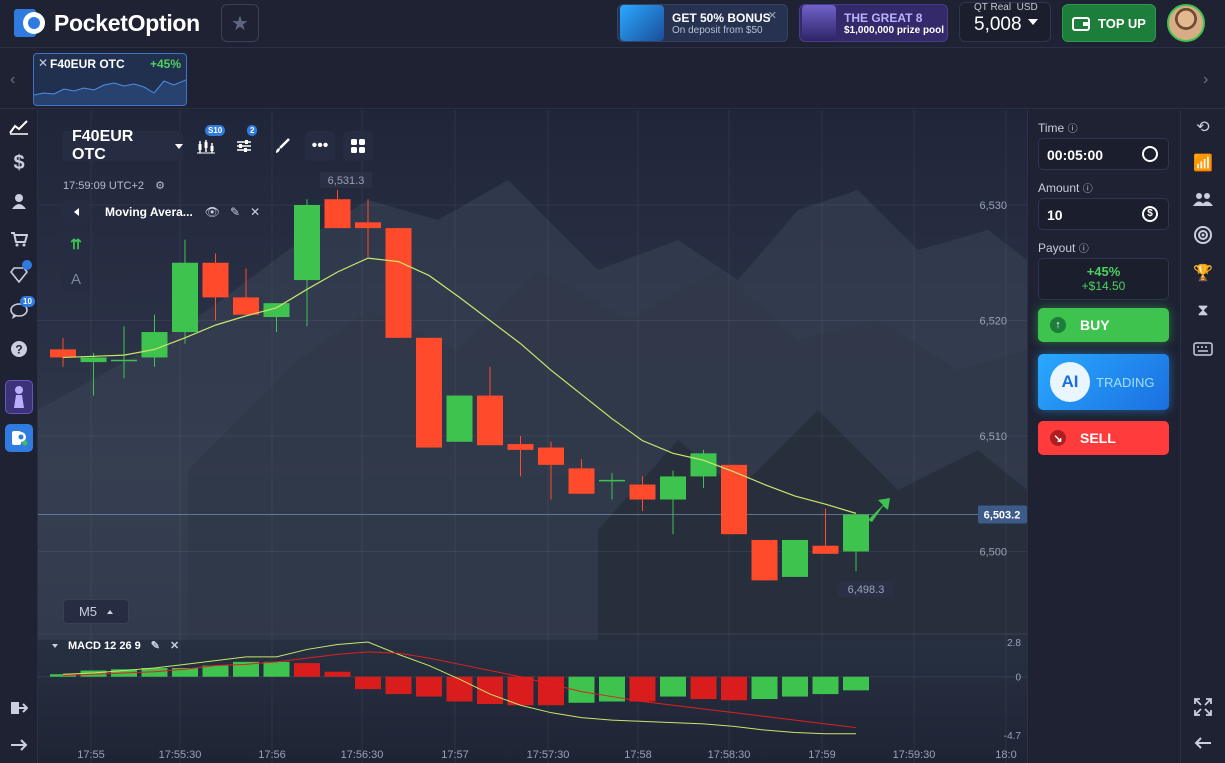 The height and width of the screenshot is (763, 1225). What do you see at coordinates (55, 645) in the screenshot?
I see `caret-down-icon` at bounding box center [55, 645].